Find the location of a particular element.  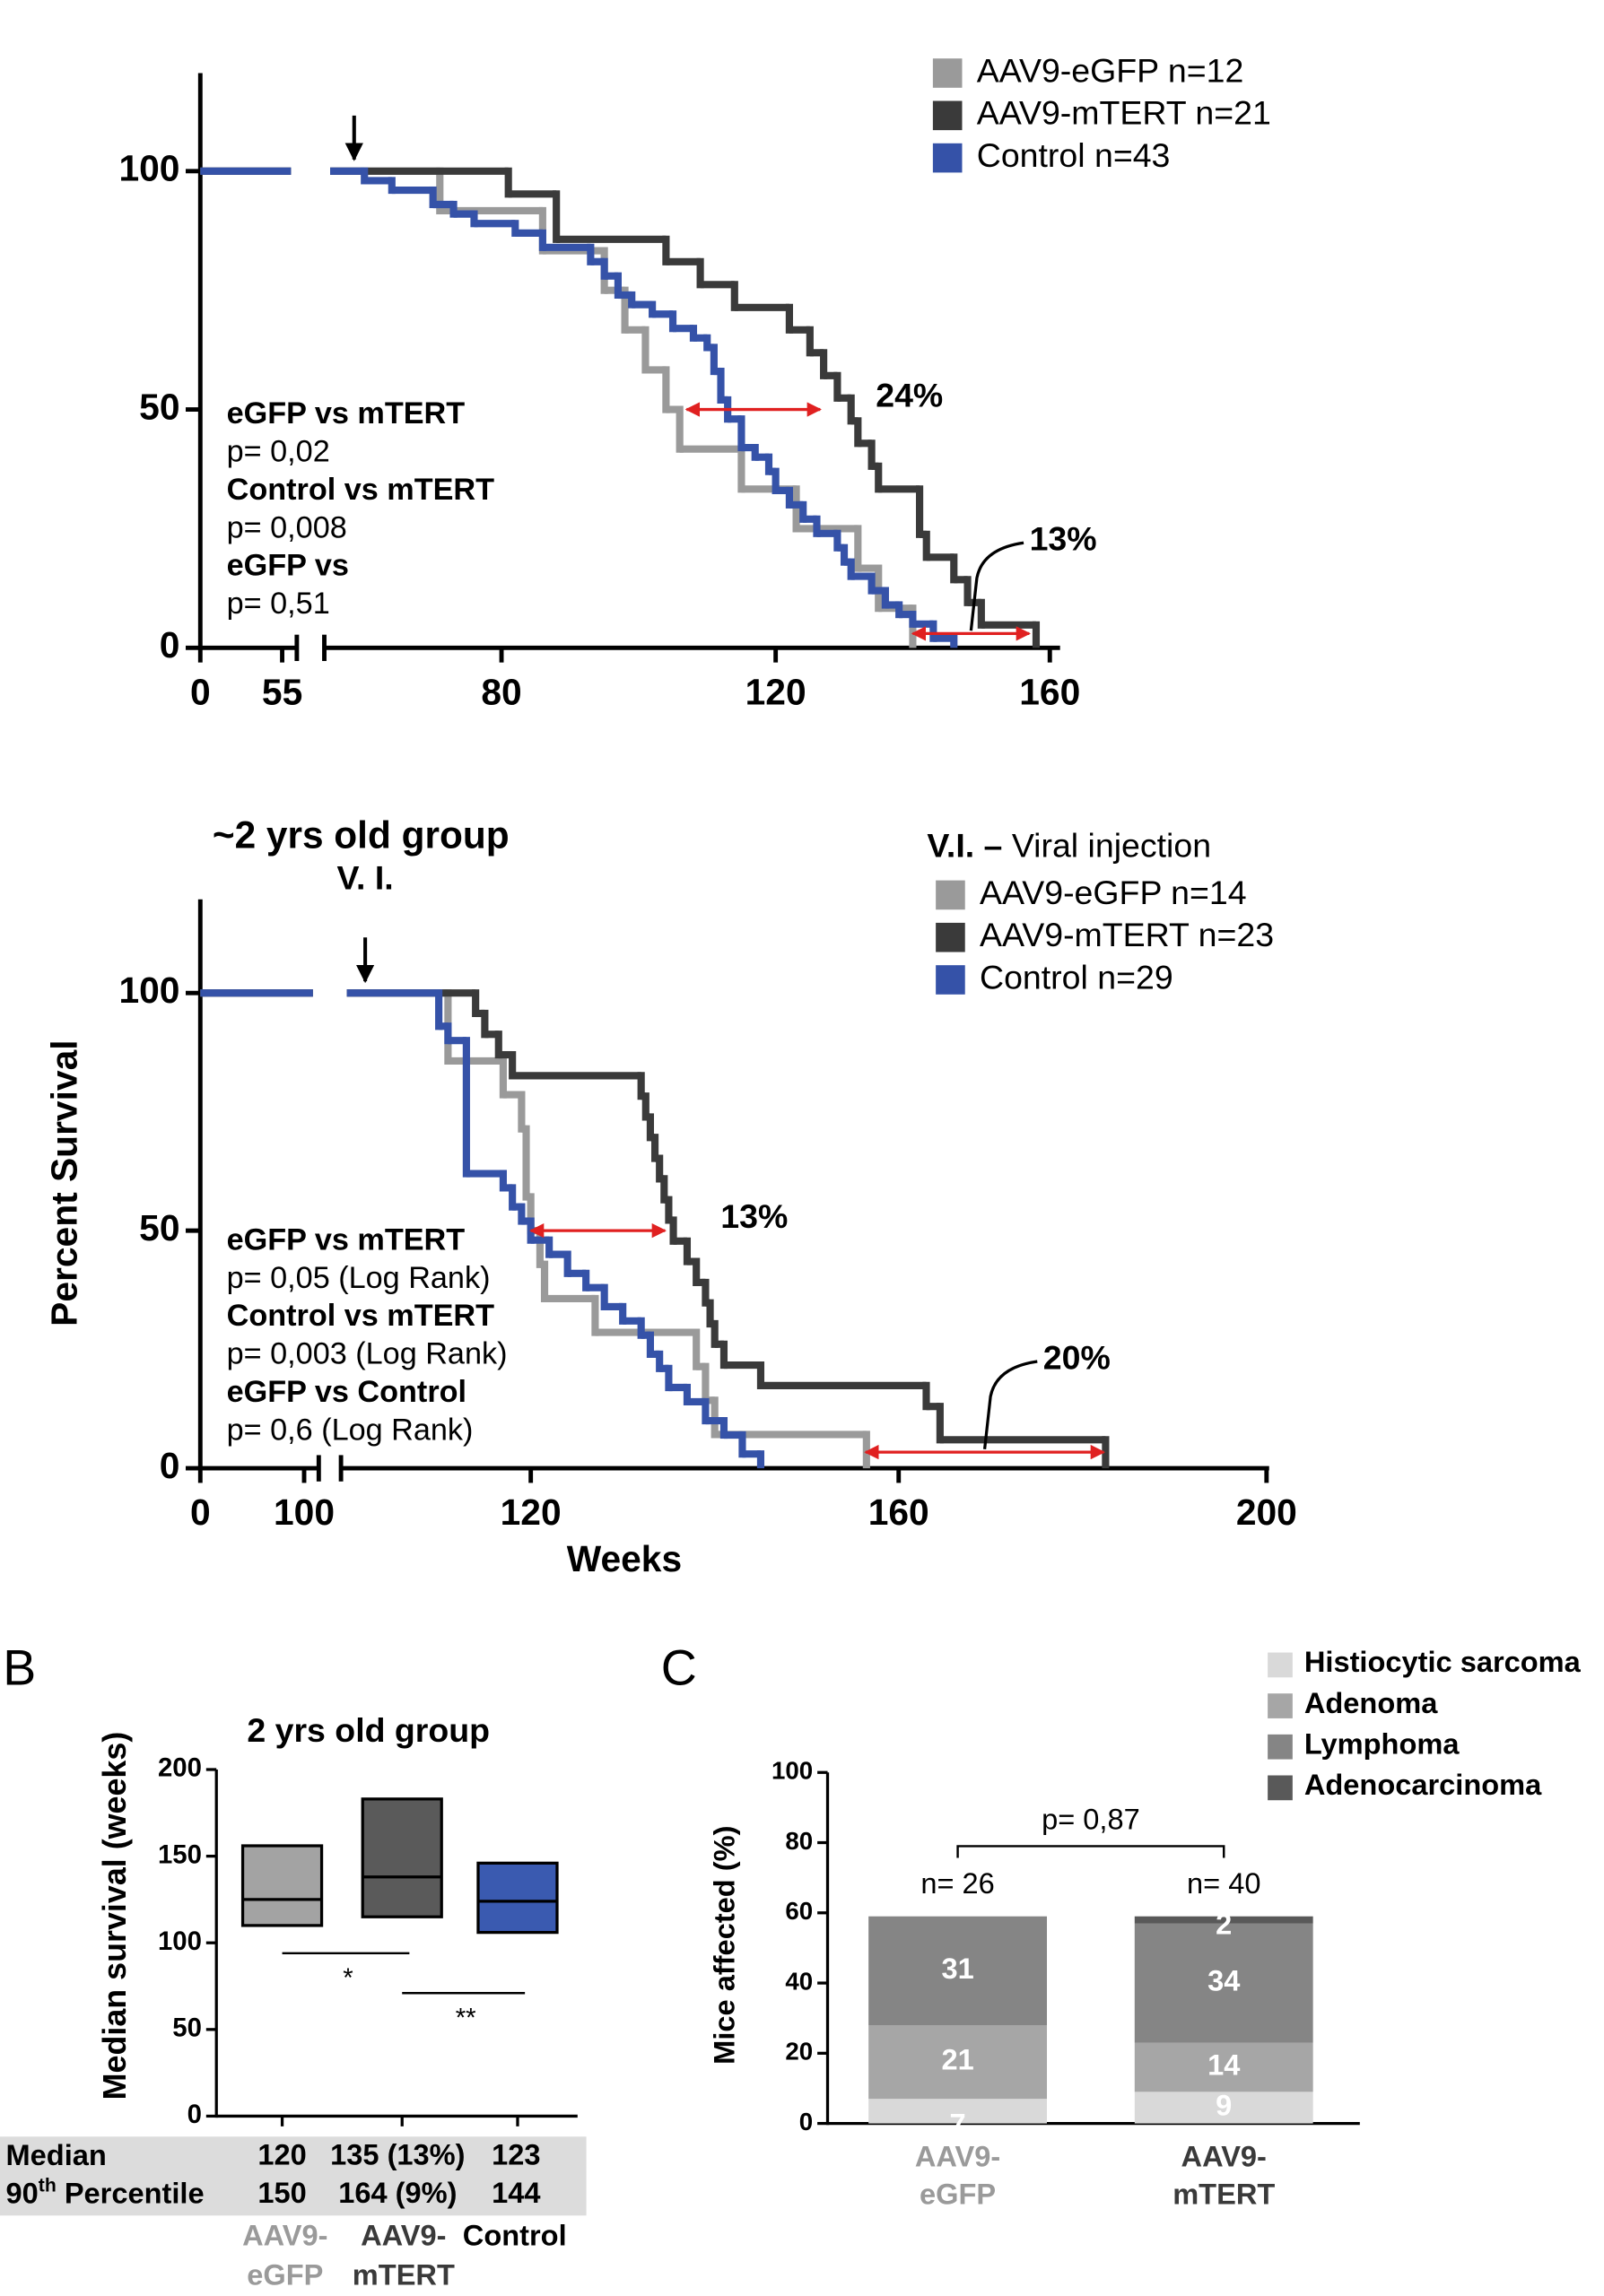

legend-label: AAV9-eGFP n=12 is located at coordinates (1110, 70).